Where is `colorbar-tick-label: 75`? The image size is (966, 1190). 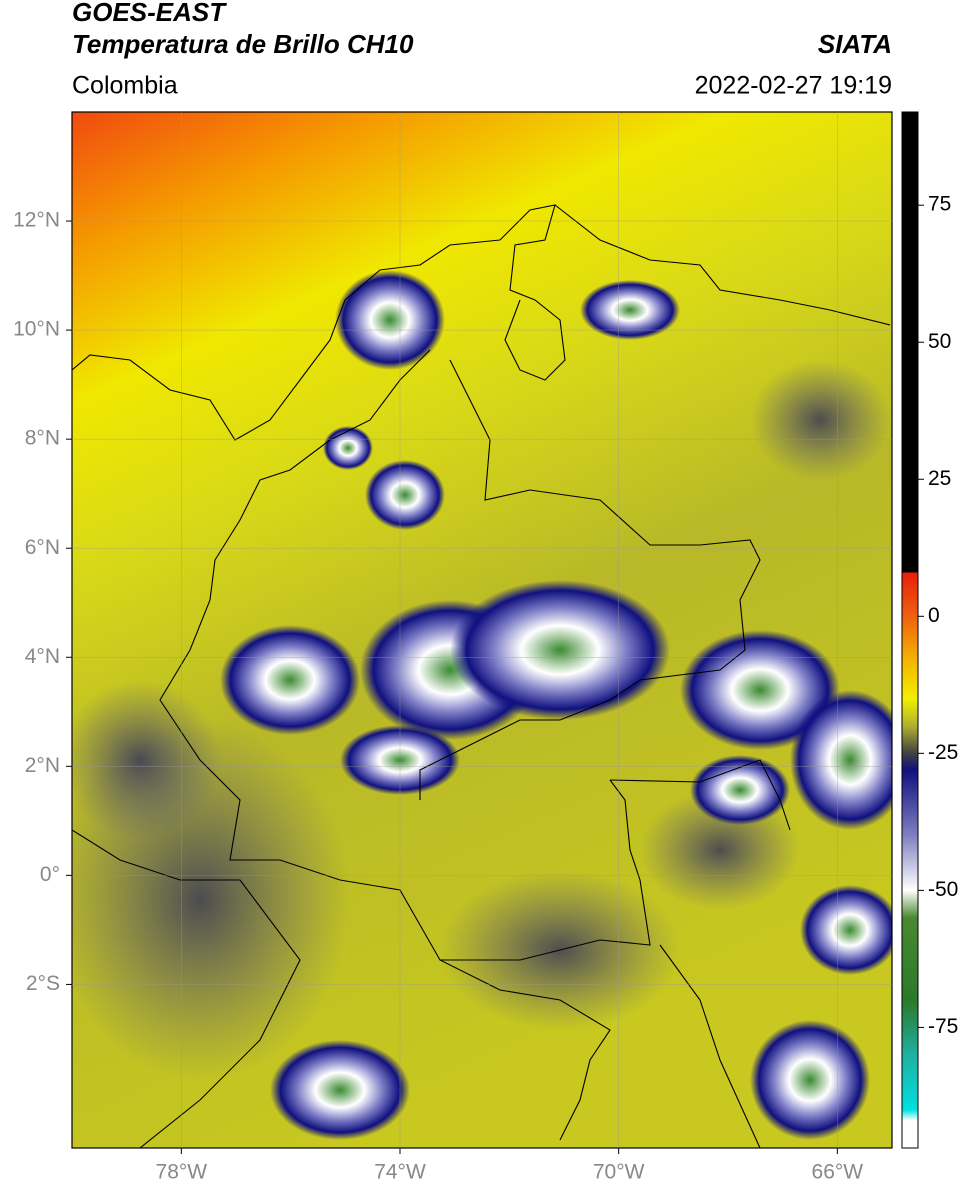 colorbar-tick-label: 75 is located at coordinates (939, 204).